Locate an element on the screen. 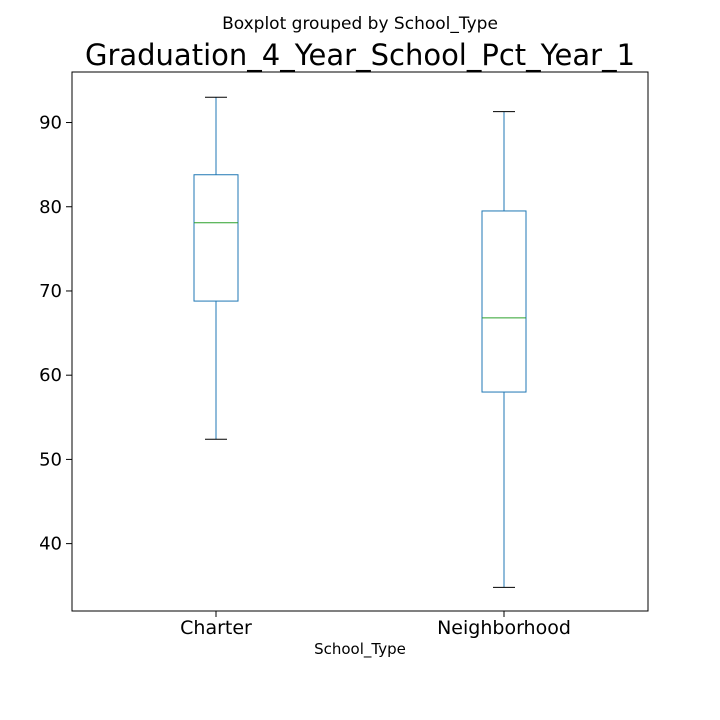 The image size is (720, 720). y-tick-label: 70 is located at coordinates (50, 291).